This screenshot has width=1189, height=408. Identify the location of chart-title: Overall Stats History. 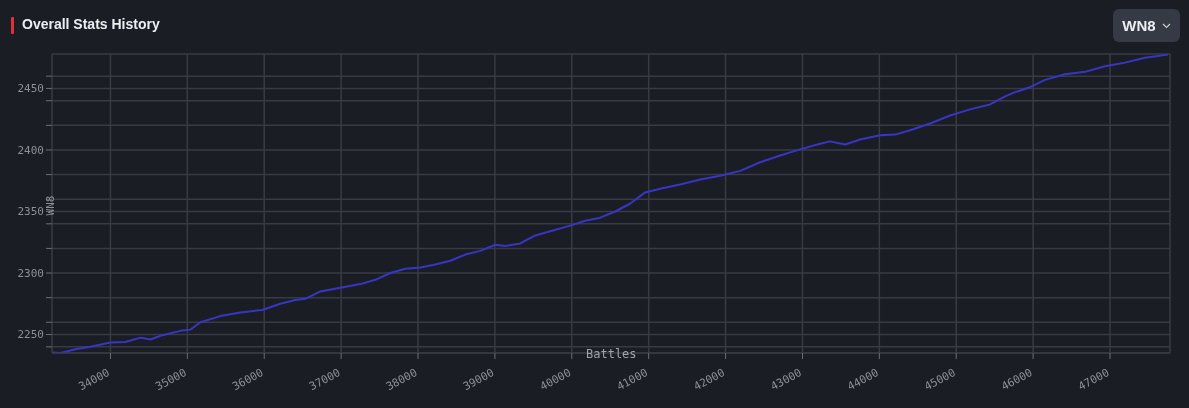
(91, 24).